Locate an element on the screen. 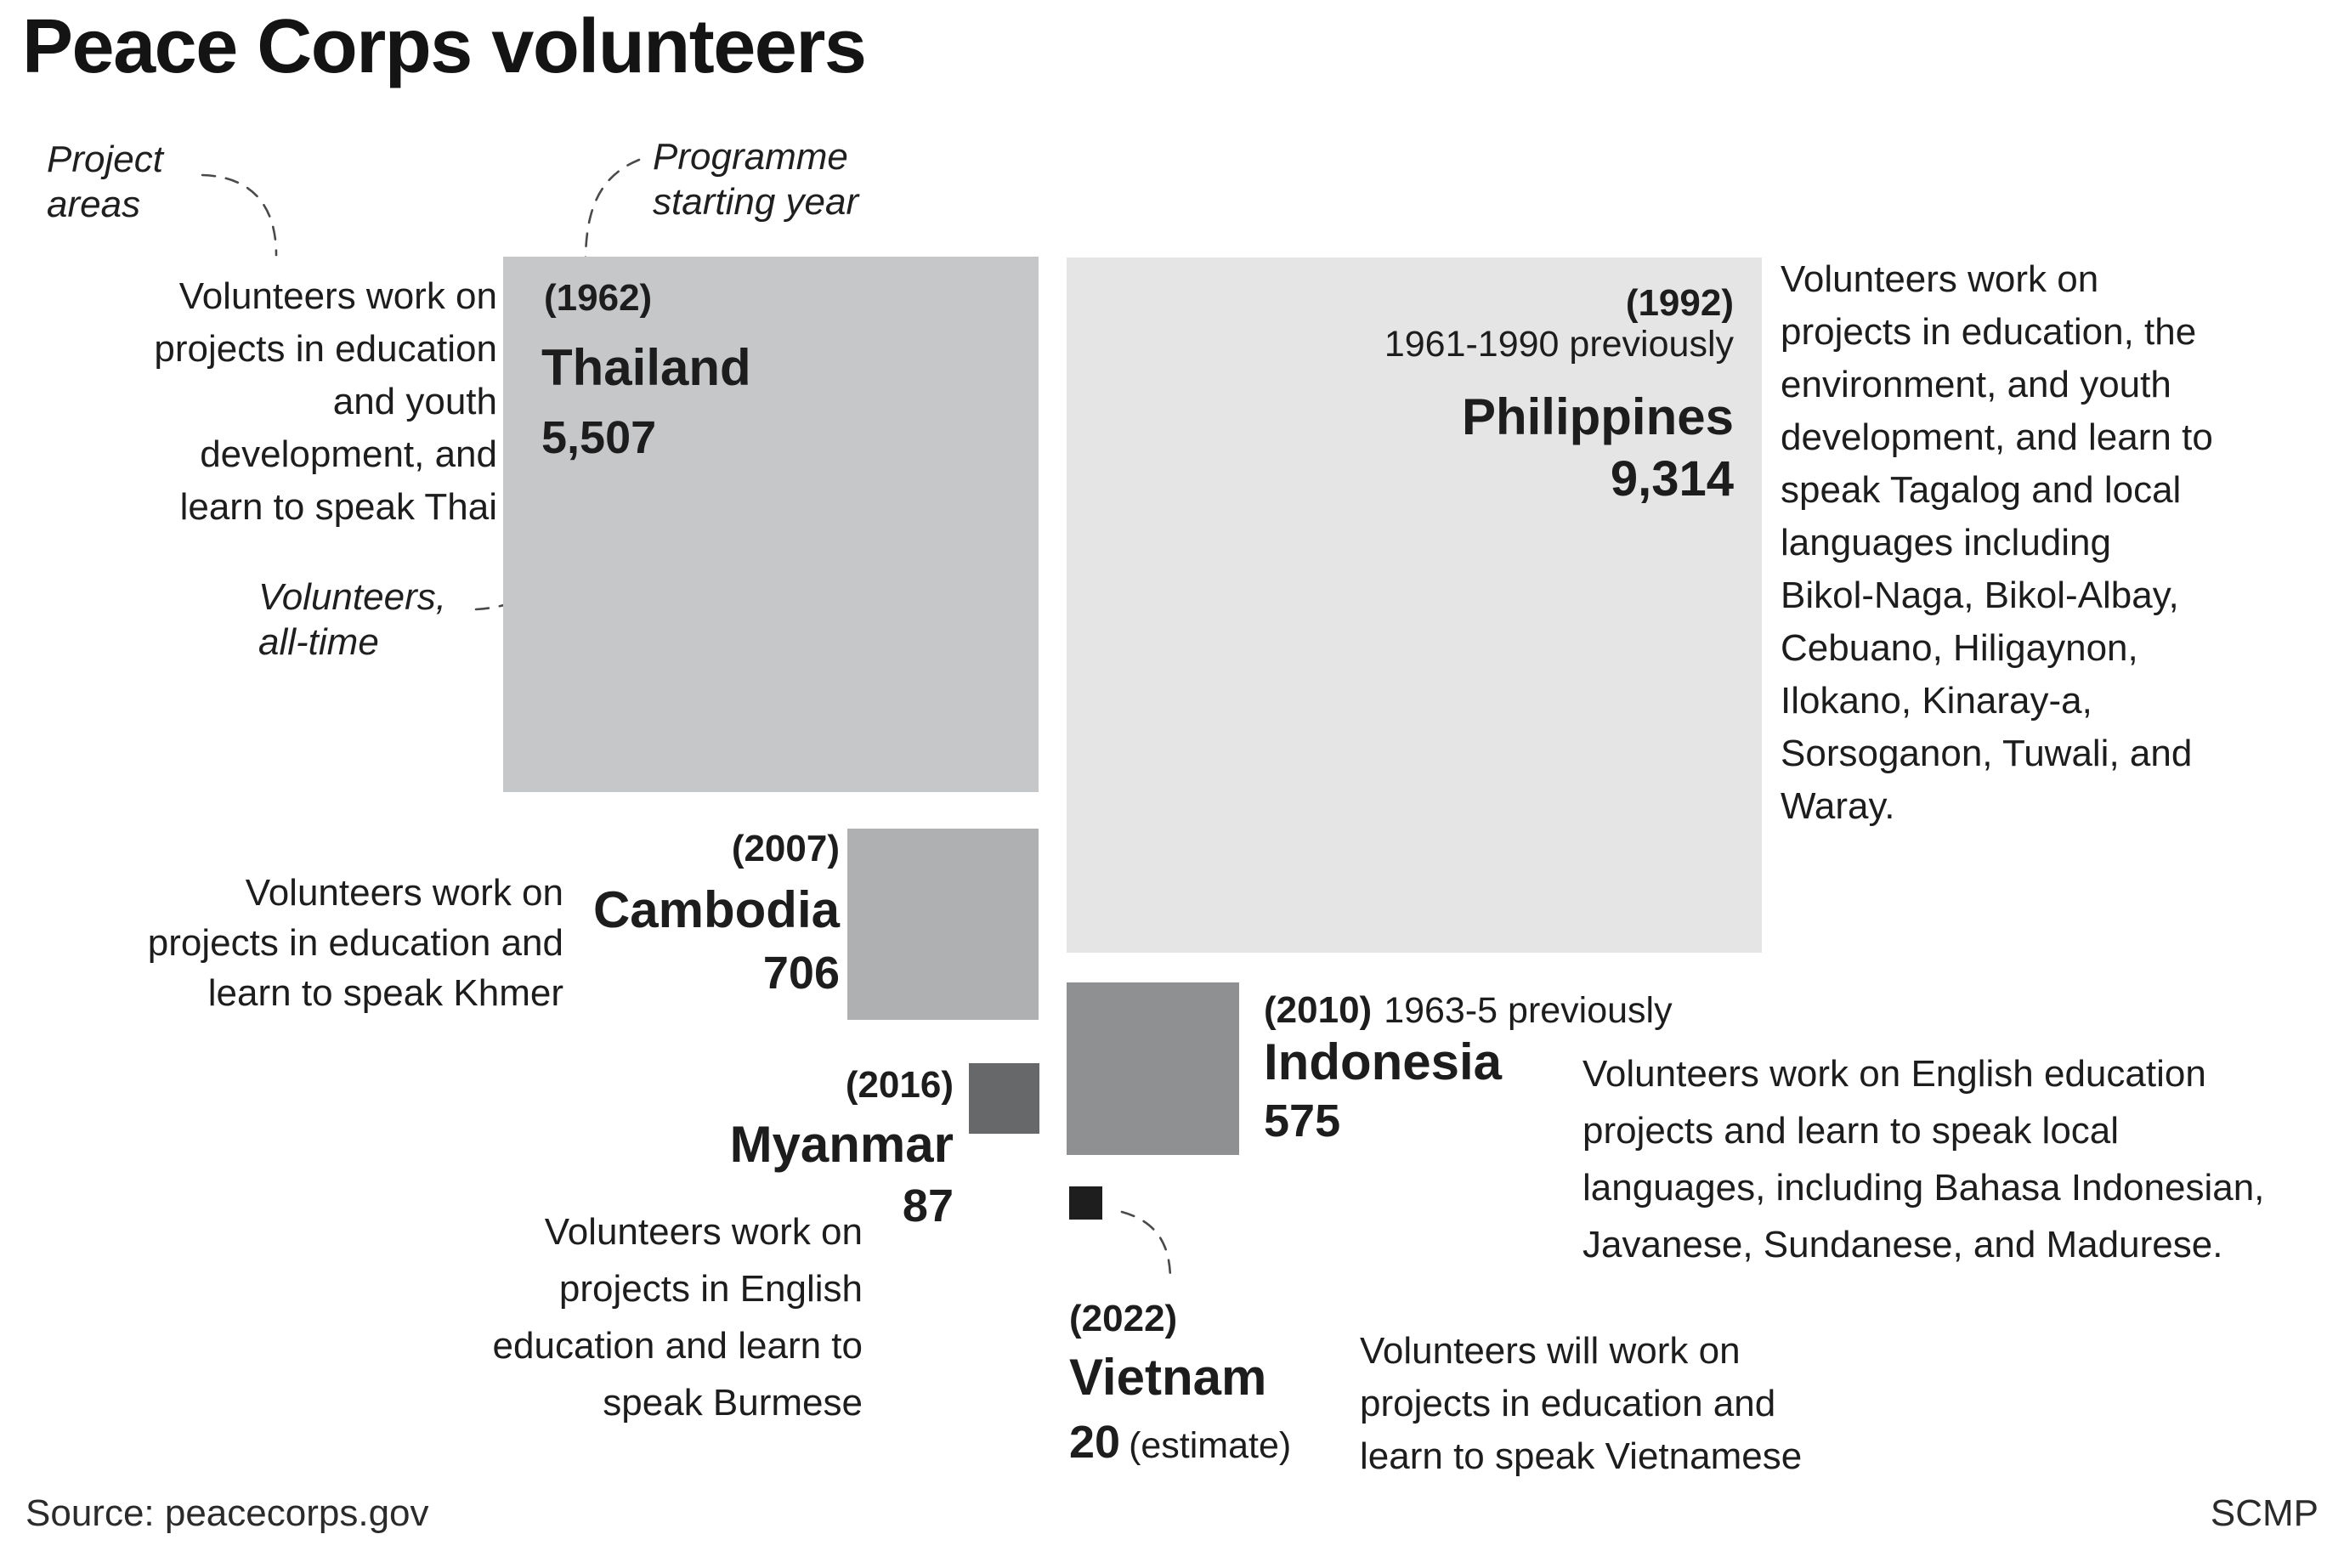  vietnam-square is located at coordinates (1085, 1203).